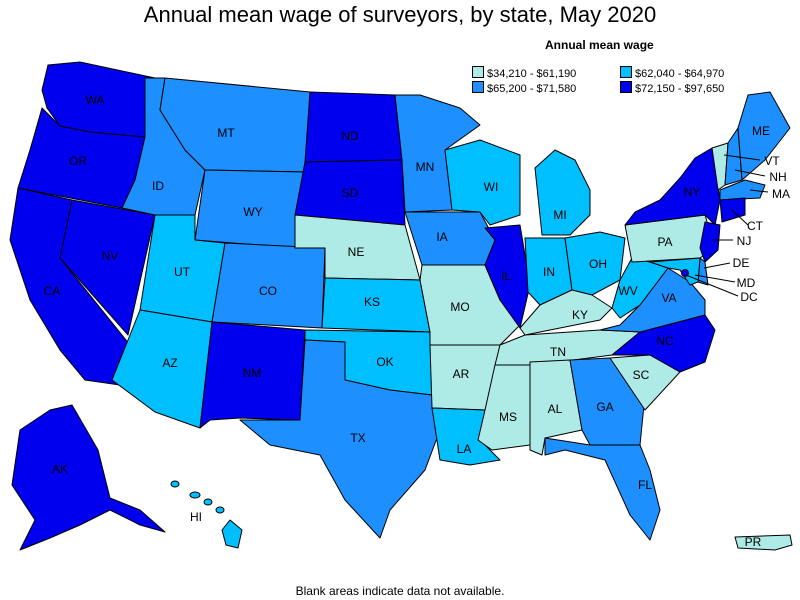 The height and width of the screenshot is (600, 800). Describe the element at coordinates (158, 186) in the screenshot. I see `label-id: ID` at that location.